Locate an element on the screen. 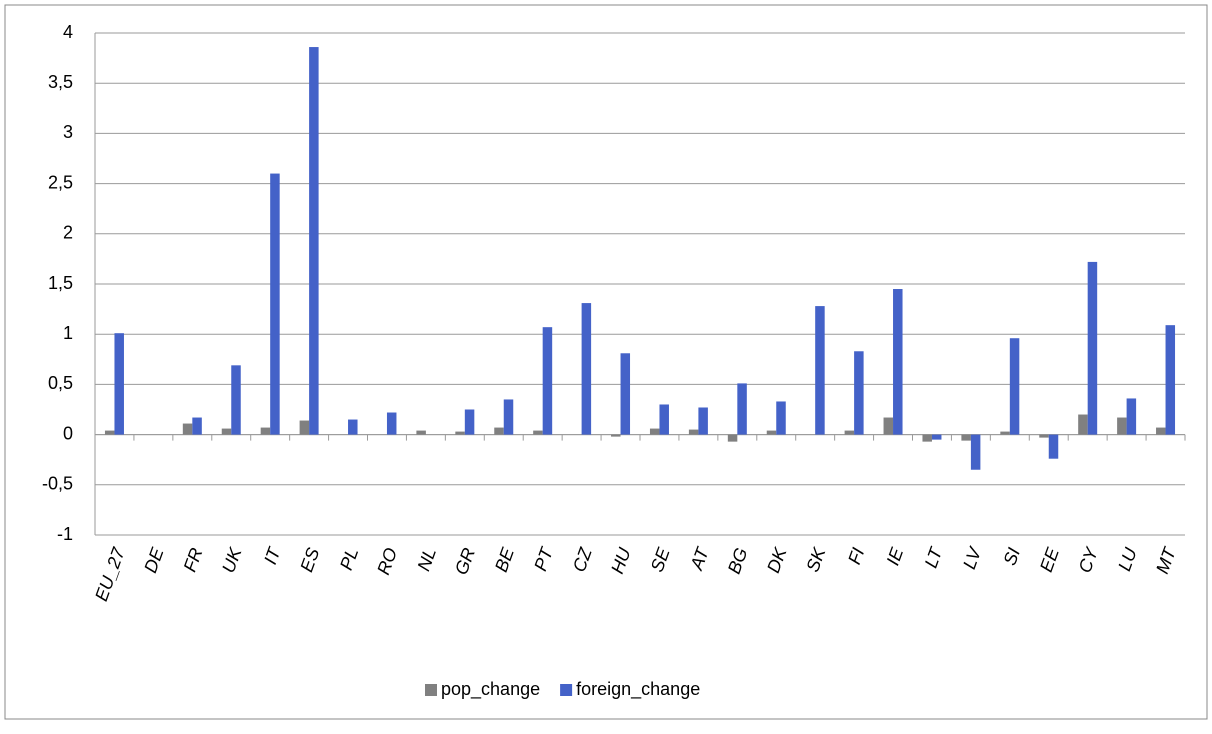 Image resolution: width=1212 pixels, height=734 pixels. y-tick-label: -0,5 is located at coordinates (57, 484).